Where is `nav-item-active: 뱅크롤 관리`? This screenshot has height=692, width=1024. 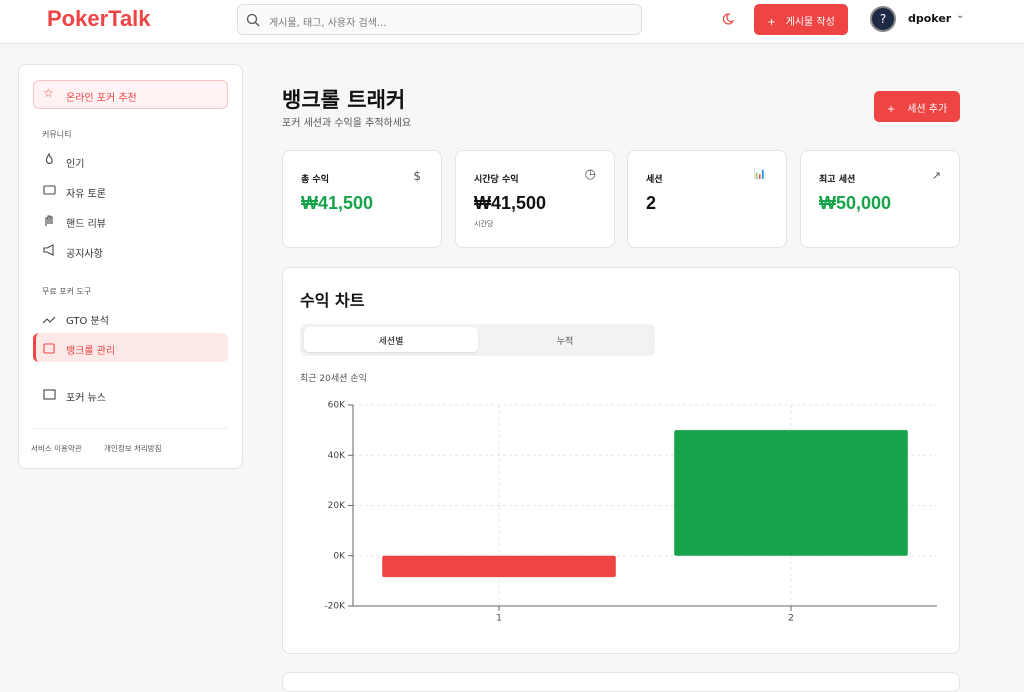 nav-item-active: 뱅크롤 관리 is located at coordinates (91, 351).